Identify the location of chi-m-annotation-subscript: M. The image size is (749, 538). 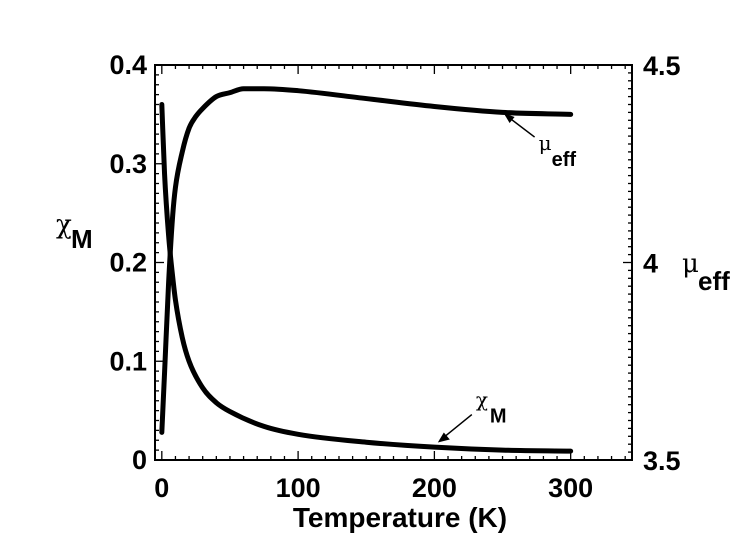
(498, 417).